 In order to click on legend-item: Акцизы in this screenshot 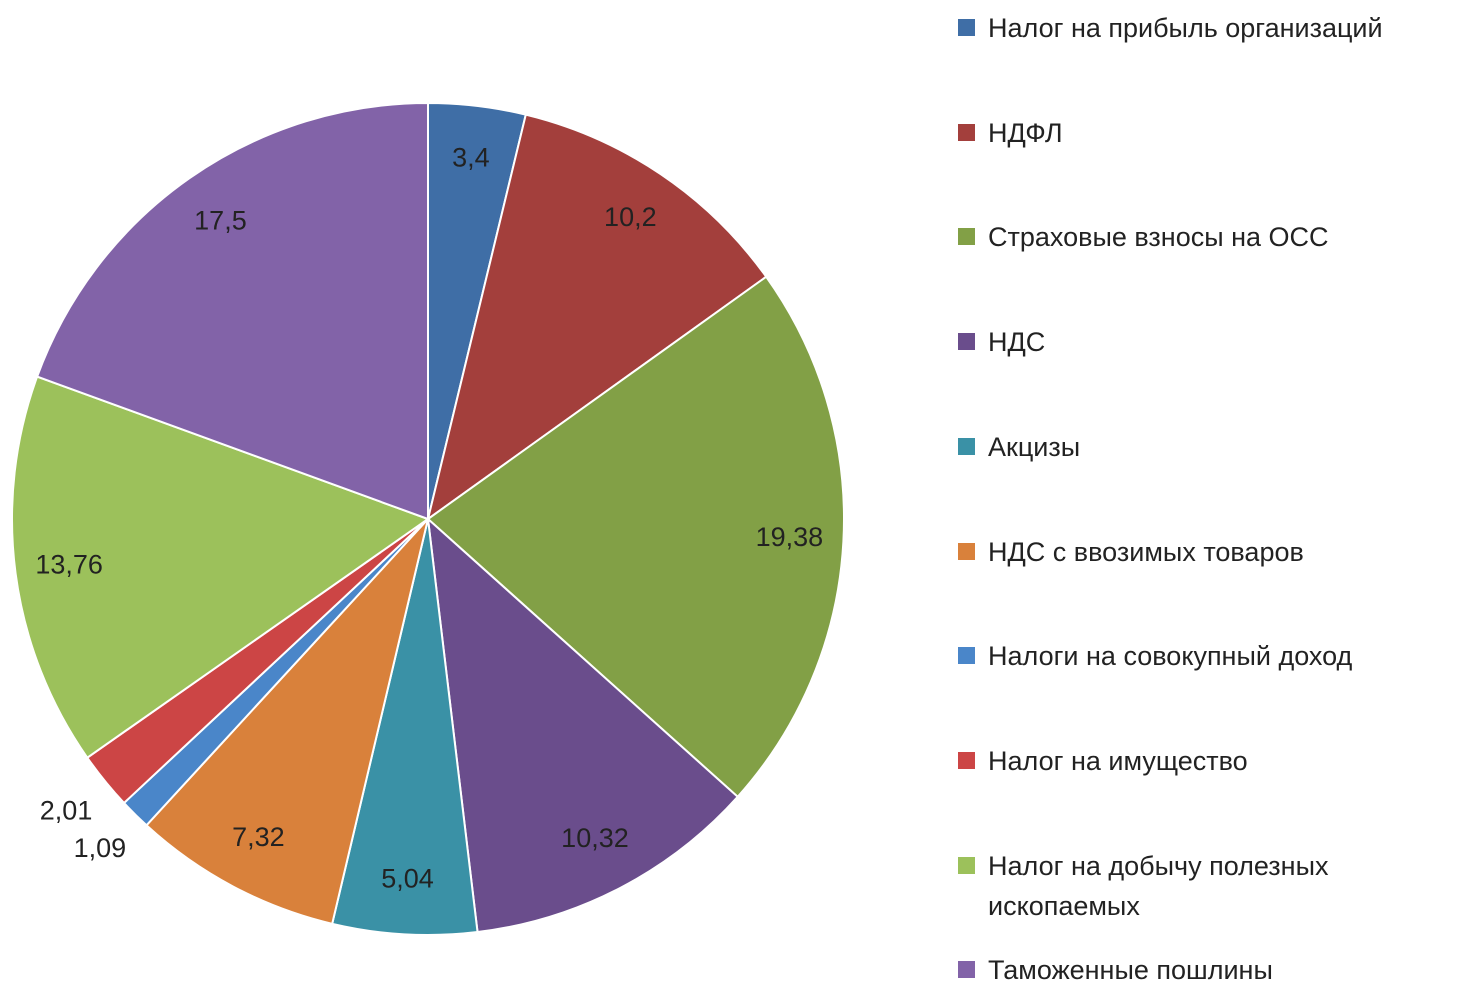, I will do `click(1208, 447)`.